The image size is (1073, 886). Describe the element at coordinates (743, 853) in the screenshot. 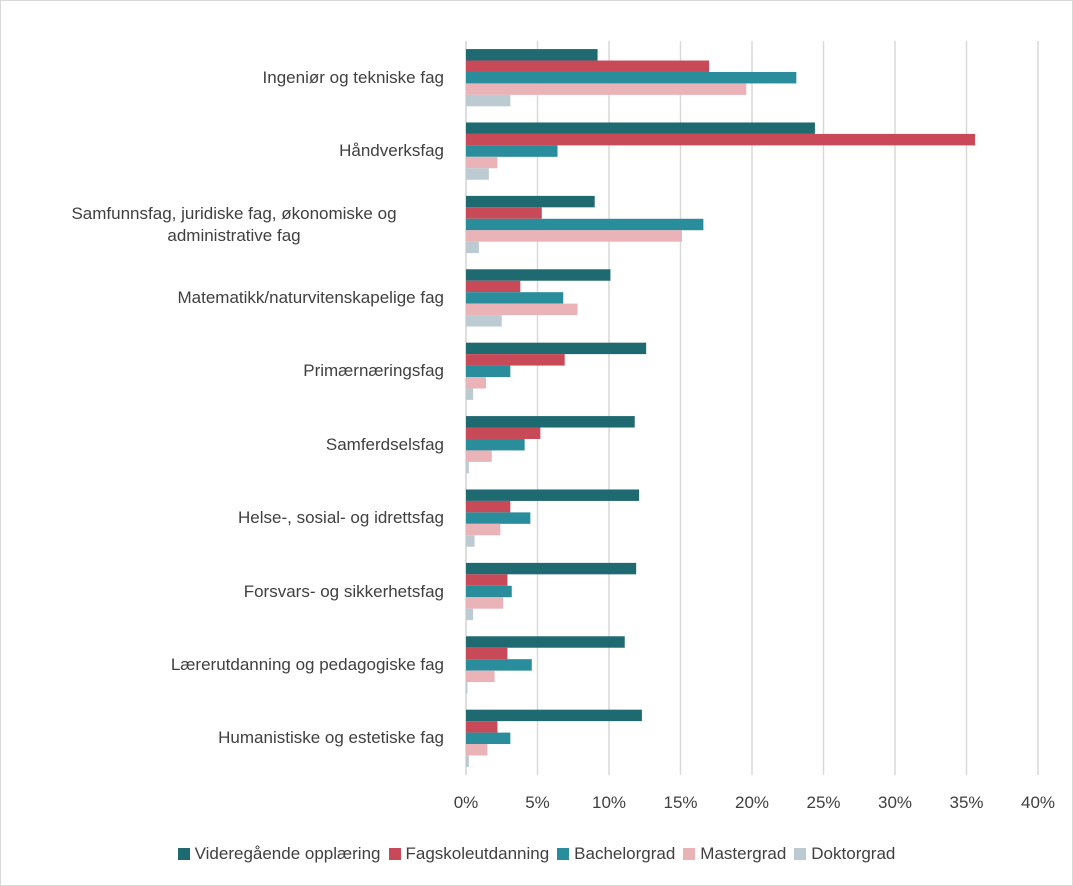

I see `legend-label: Mastergrad` at that location.